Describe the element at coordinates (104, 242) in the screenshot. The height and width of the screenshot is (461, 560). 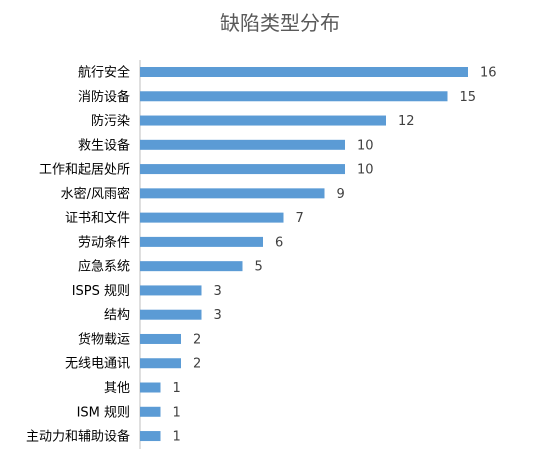
I see `category-label: 劳动条件` at that location.